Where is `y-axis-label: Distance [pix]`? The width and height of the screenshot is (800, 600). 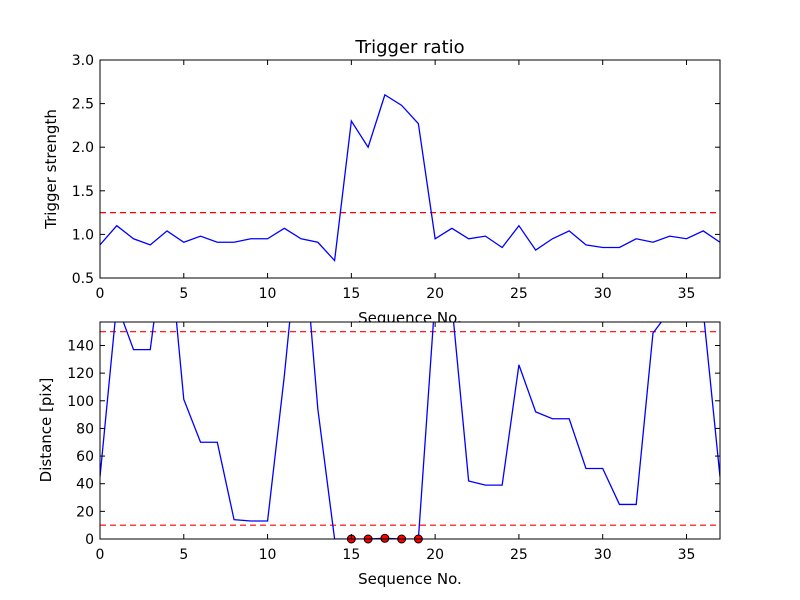 y-axis-label: Distance [pix] is located at coordinates (46, 430).